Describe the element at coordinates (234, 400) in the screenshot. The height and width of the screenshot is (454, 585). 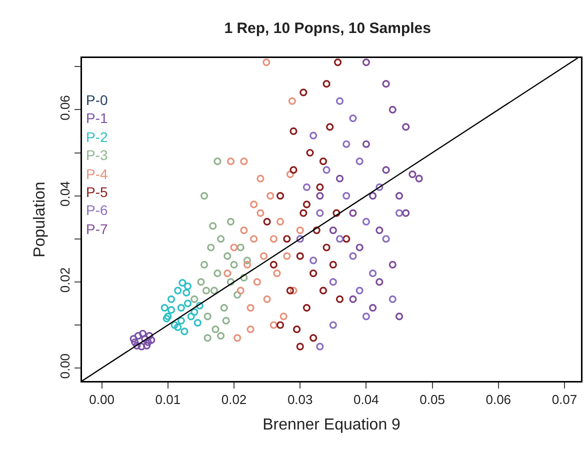
I see `x-tick-label: 0.02` at that location.